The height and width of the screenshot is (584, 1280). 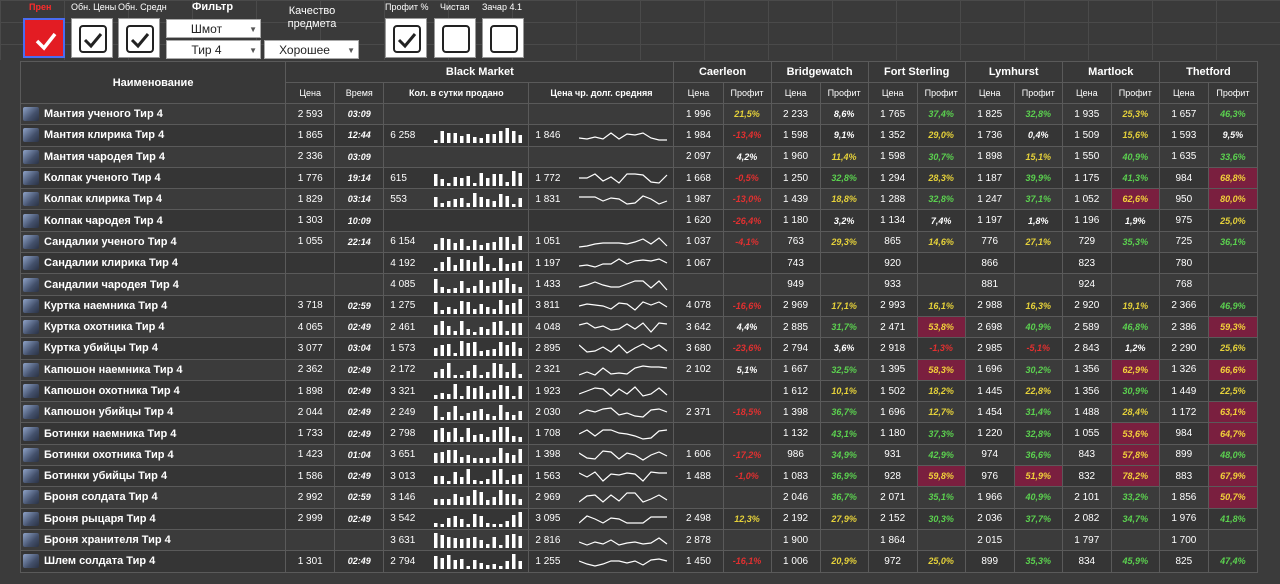 What do you see at coordinates (795, 284) in the screenshot?
I see `city-price-cell: 949` at bounding box center [795, 284].